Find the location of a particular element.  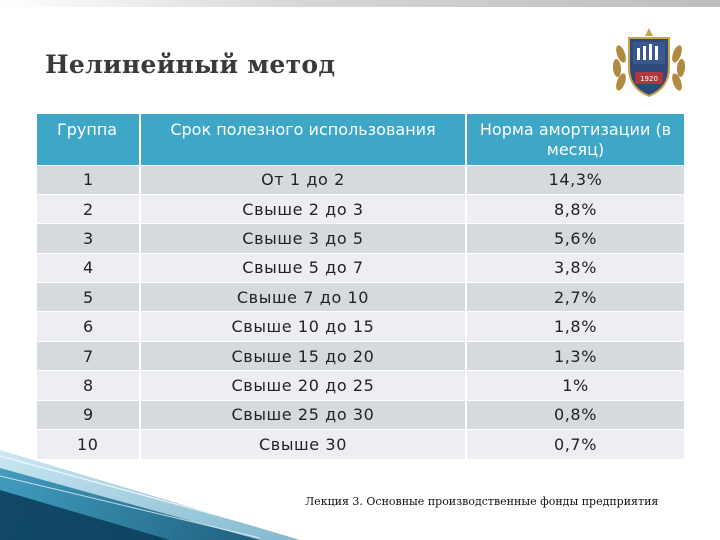

logo-year: 1920 is located at coordinates (649, 79).